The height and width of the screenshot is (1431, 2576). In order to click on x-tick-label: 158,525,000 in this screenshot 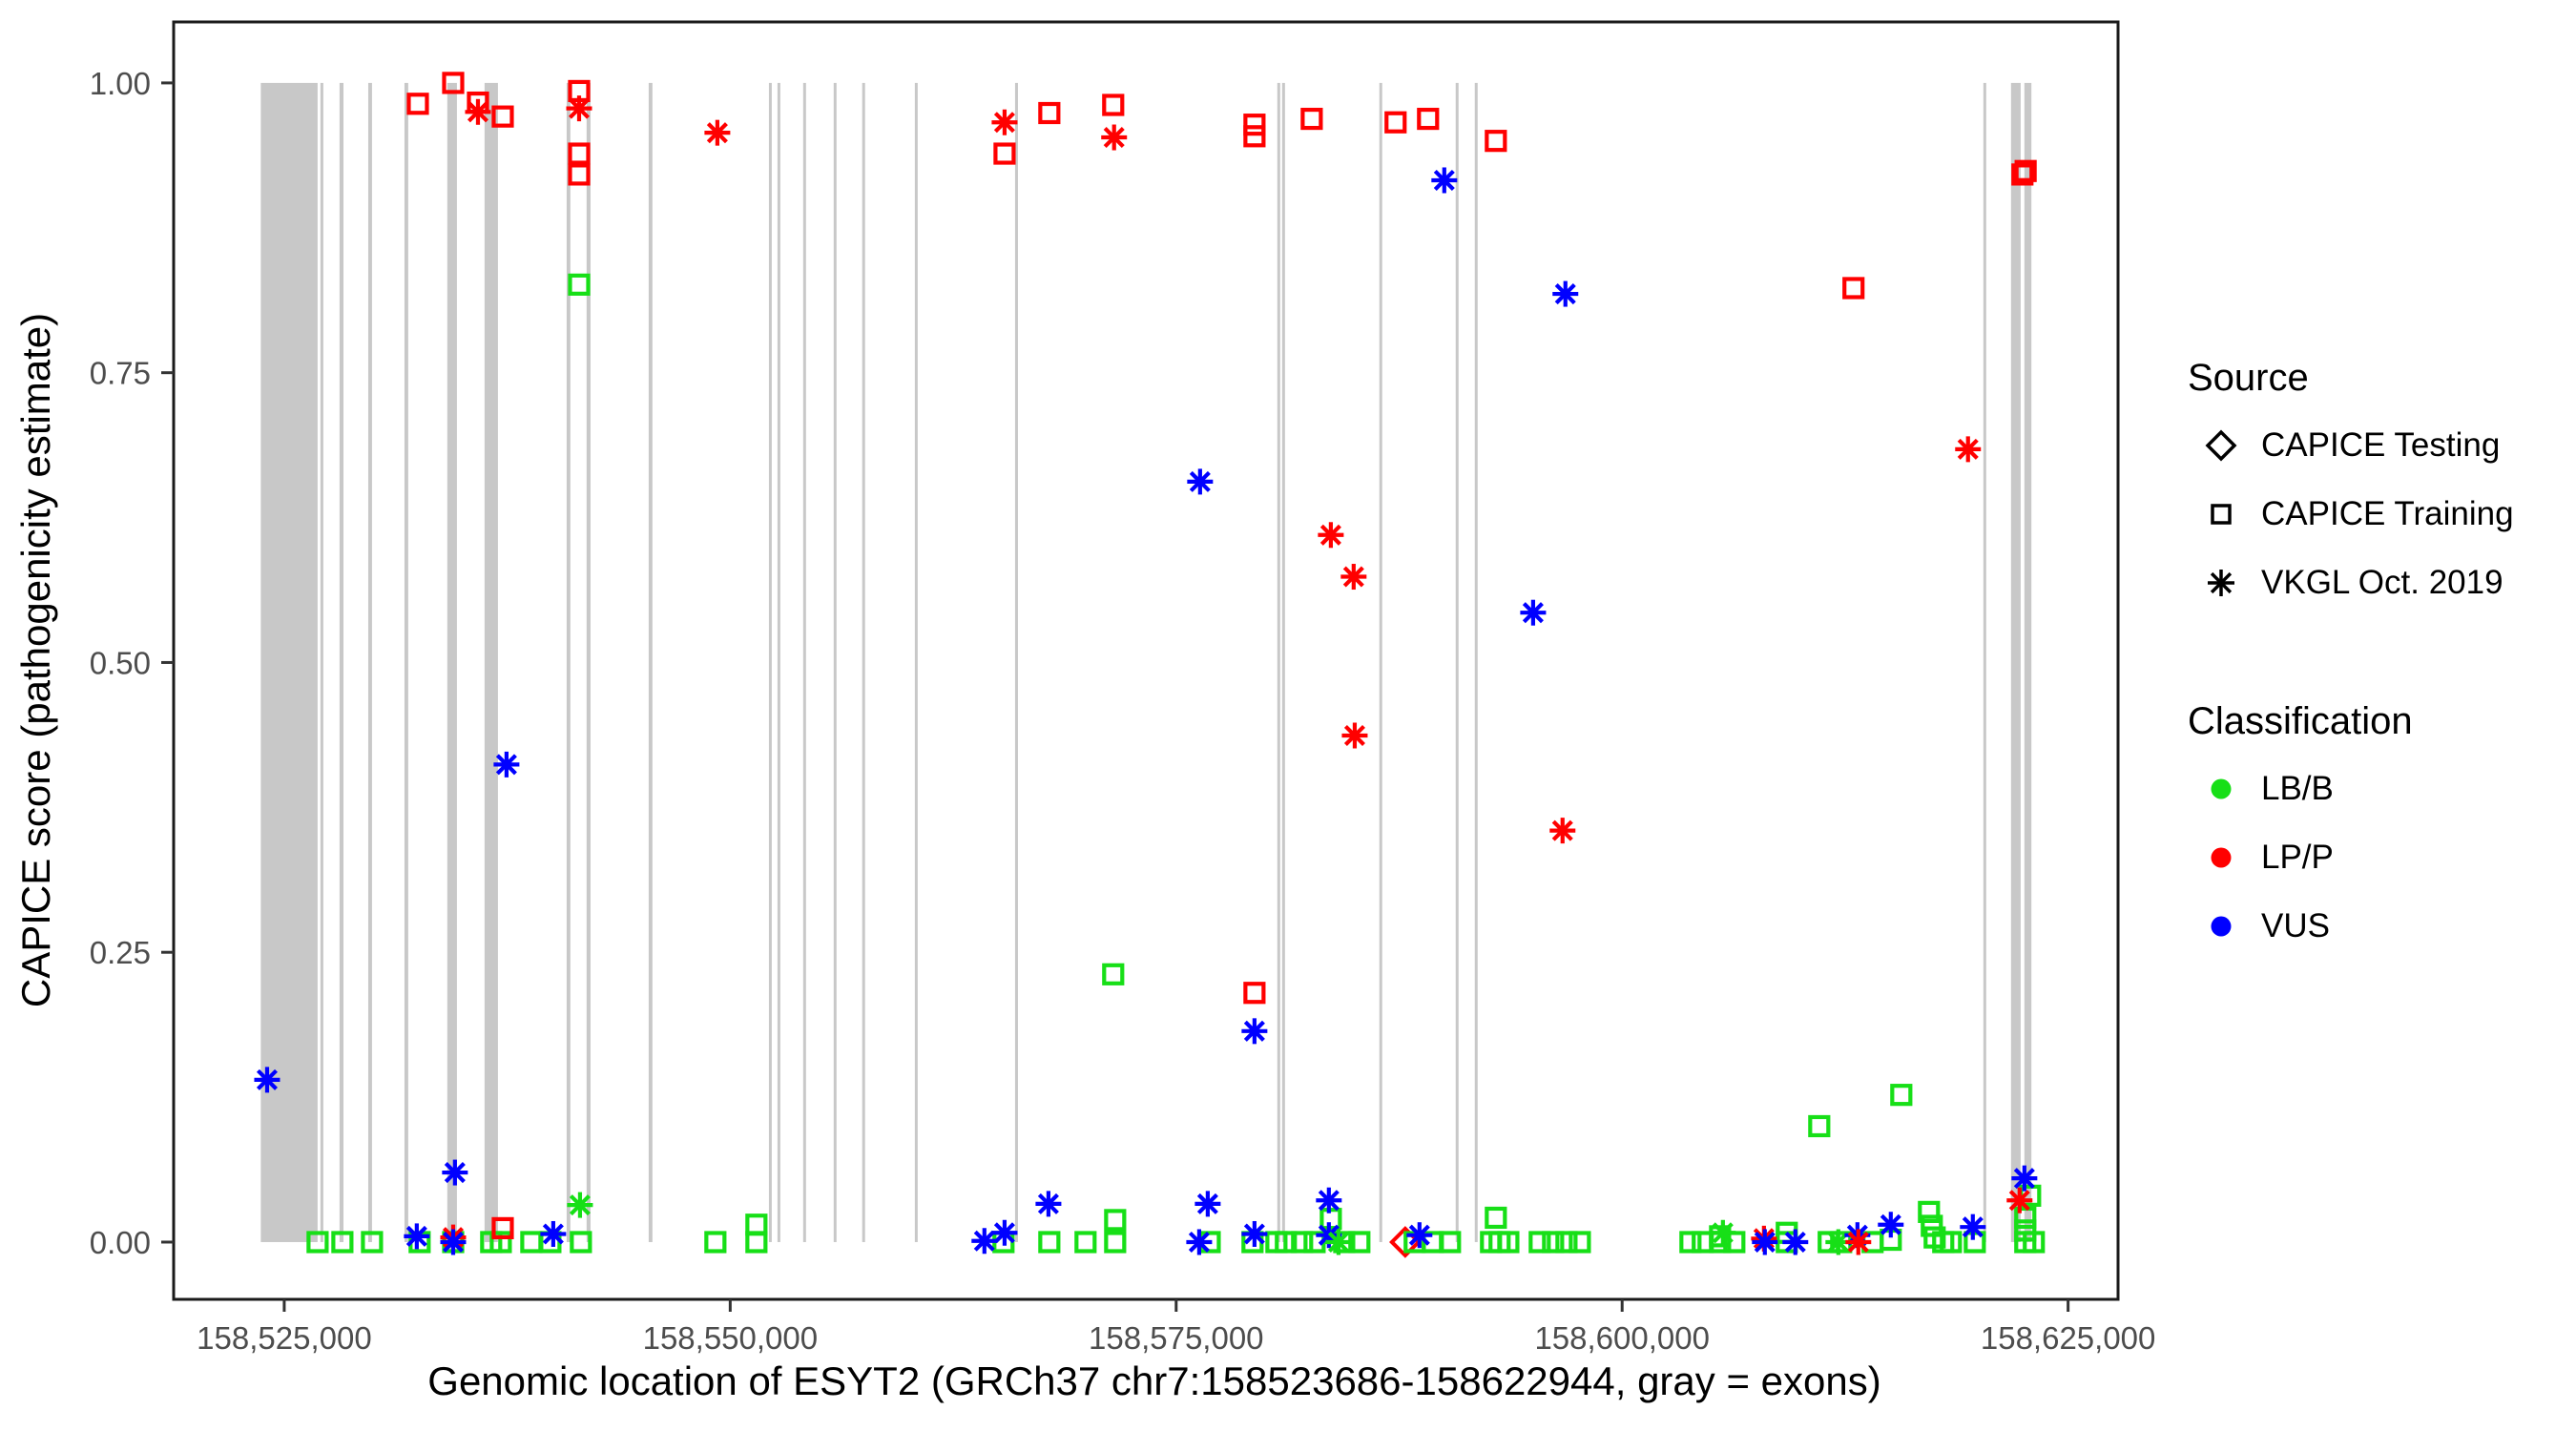, I will do `click(284, 1338)`.